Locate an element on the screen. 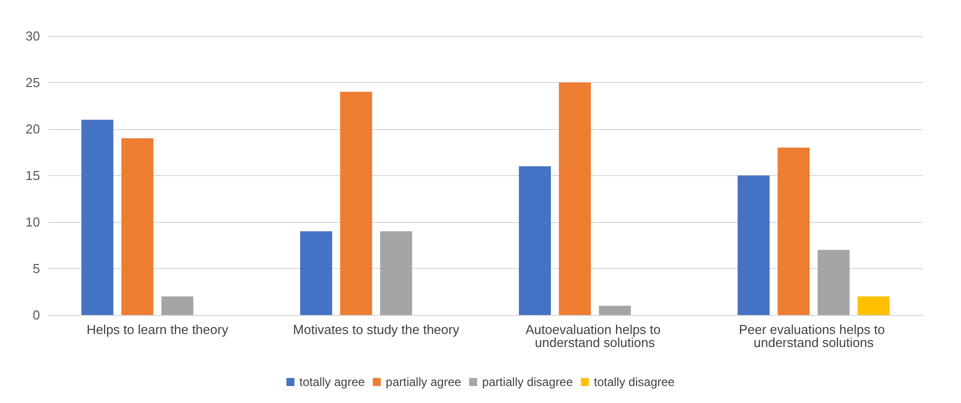  y-tick-label: 15 is located at coordinates (33, 175).